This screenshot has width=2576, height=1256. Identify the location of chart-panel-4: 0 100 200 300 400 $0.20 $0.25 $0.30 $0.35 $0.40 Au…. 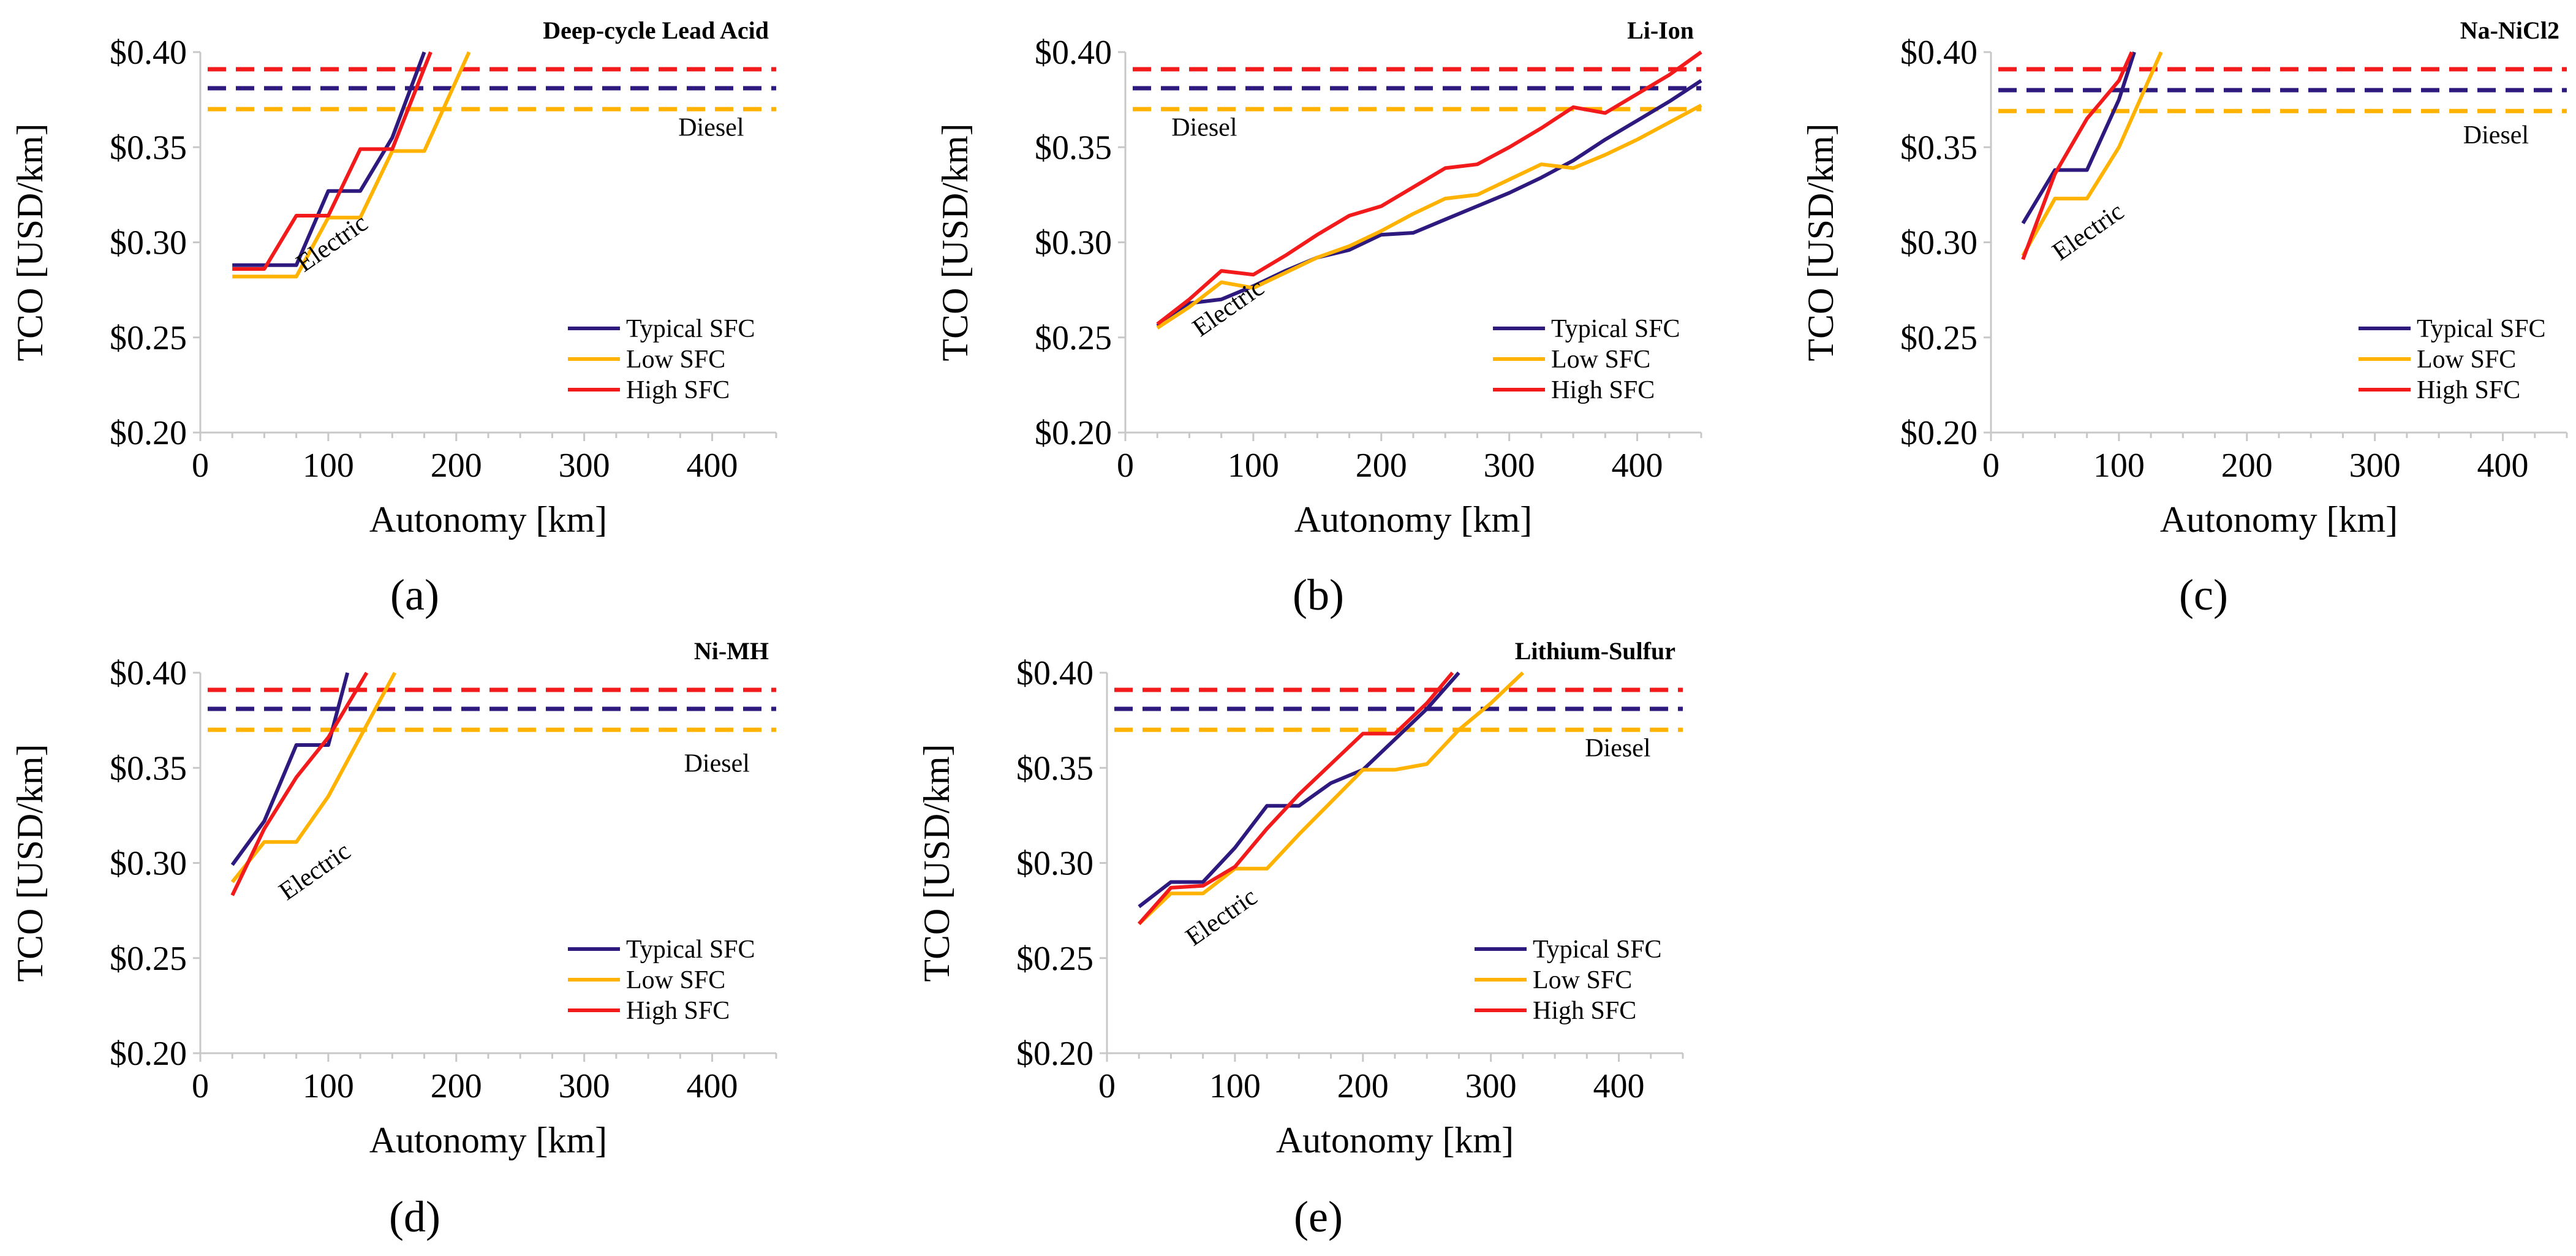
(393, 939).